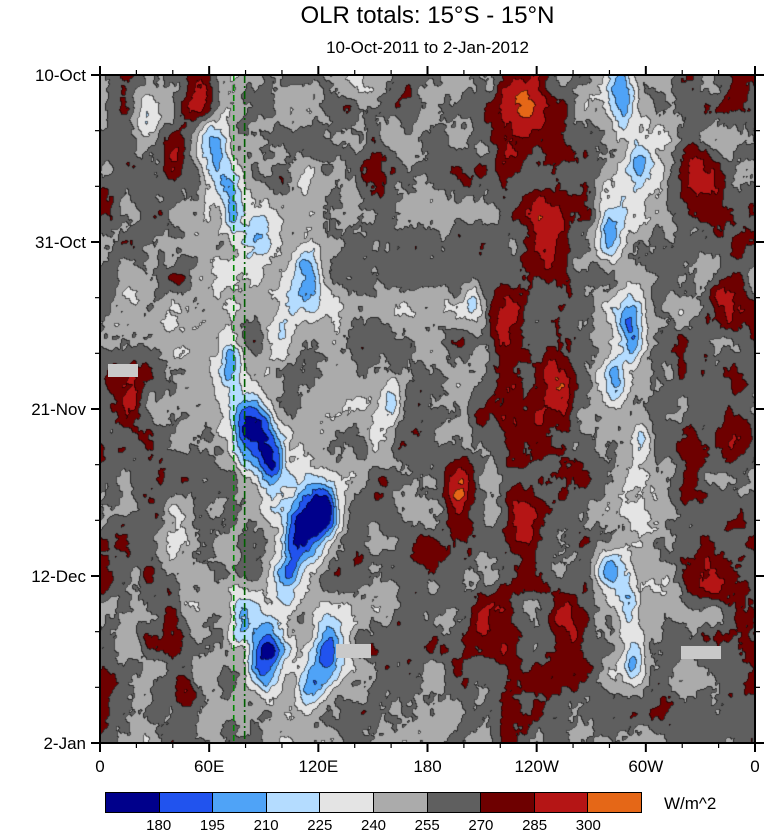 The width and height of the screenshot is (772, 830). I want to click on colorbar-tick-label: 225, so click(320, 823).